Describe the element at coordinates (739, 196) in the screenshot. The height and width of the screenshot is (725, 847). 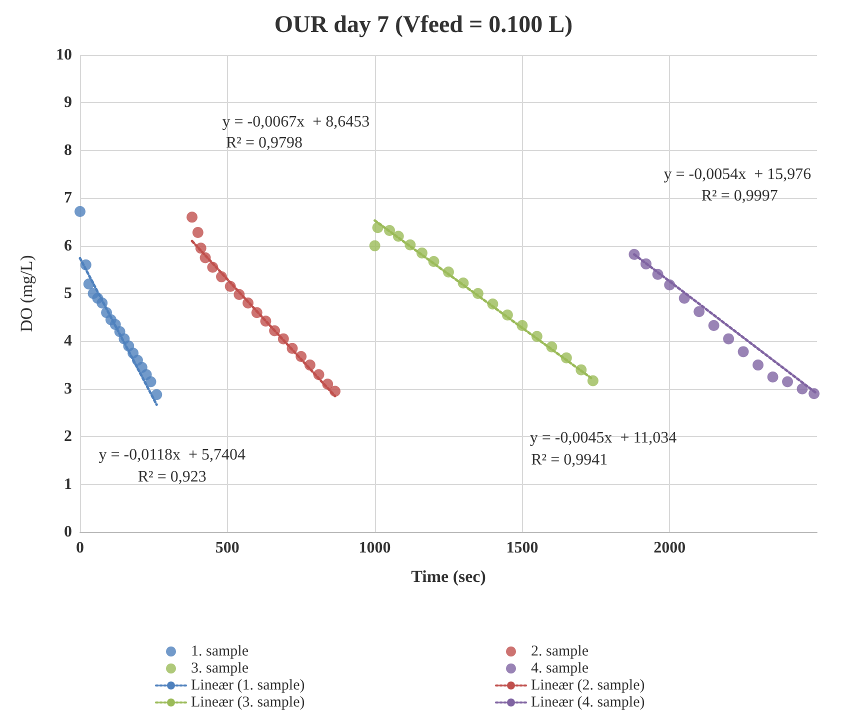
I see `annotation: R² = 0,9997` at that location.